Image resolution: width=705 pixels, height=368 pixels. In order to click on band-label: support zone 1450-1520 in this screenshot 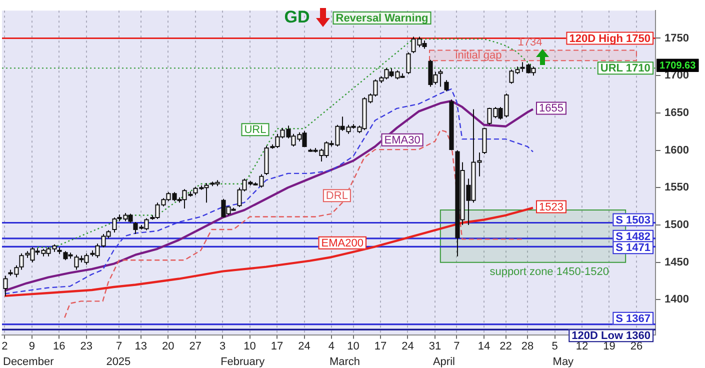, I will do `click(549, 272)`.